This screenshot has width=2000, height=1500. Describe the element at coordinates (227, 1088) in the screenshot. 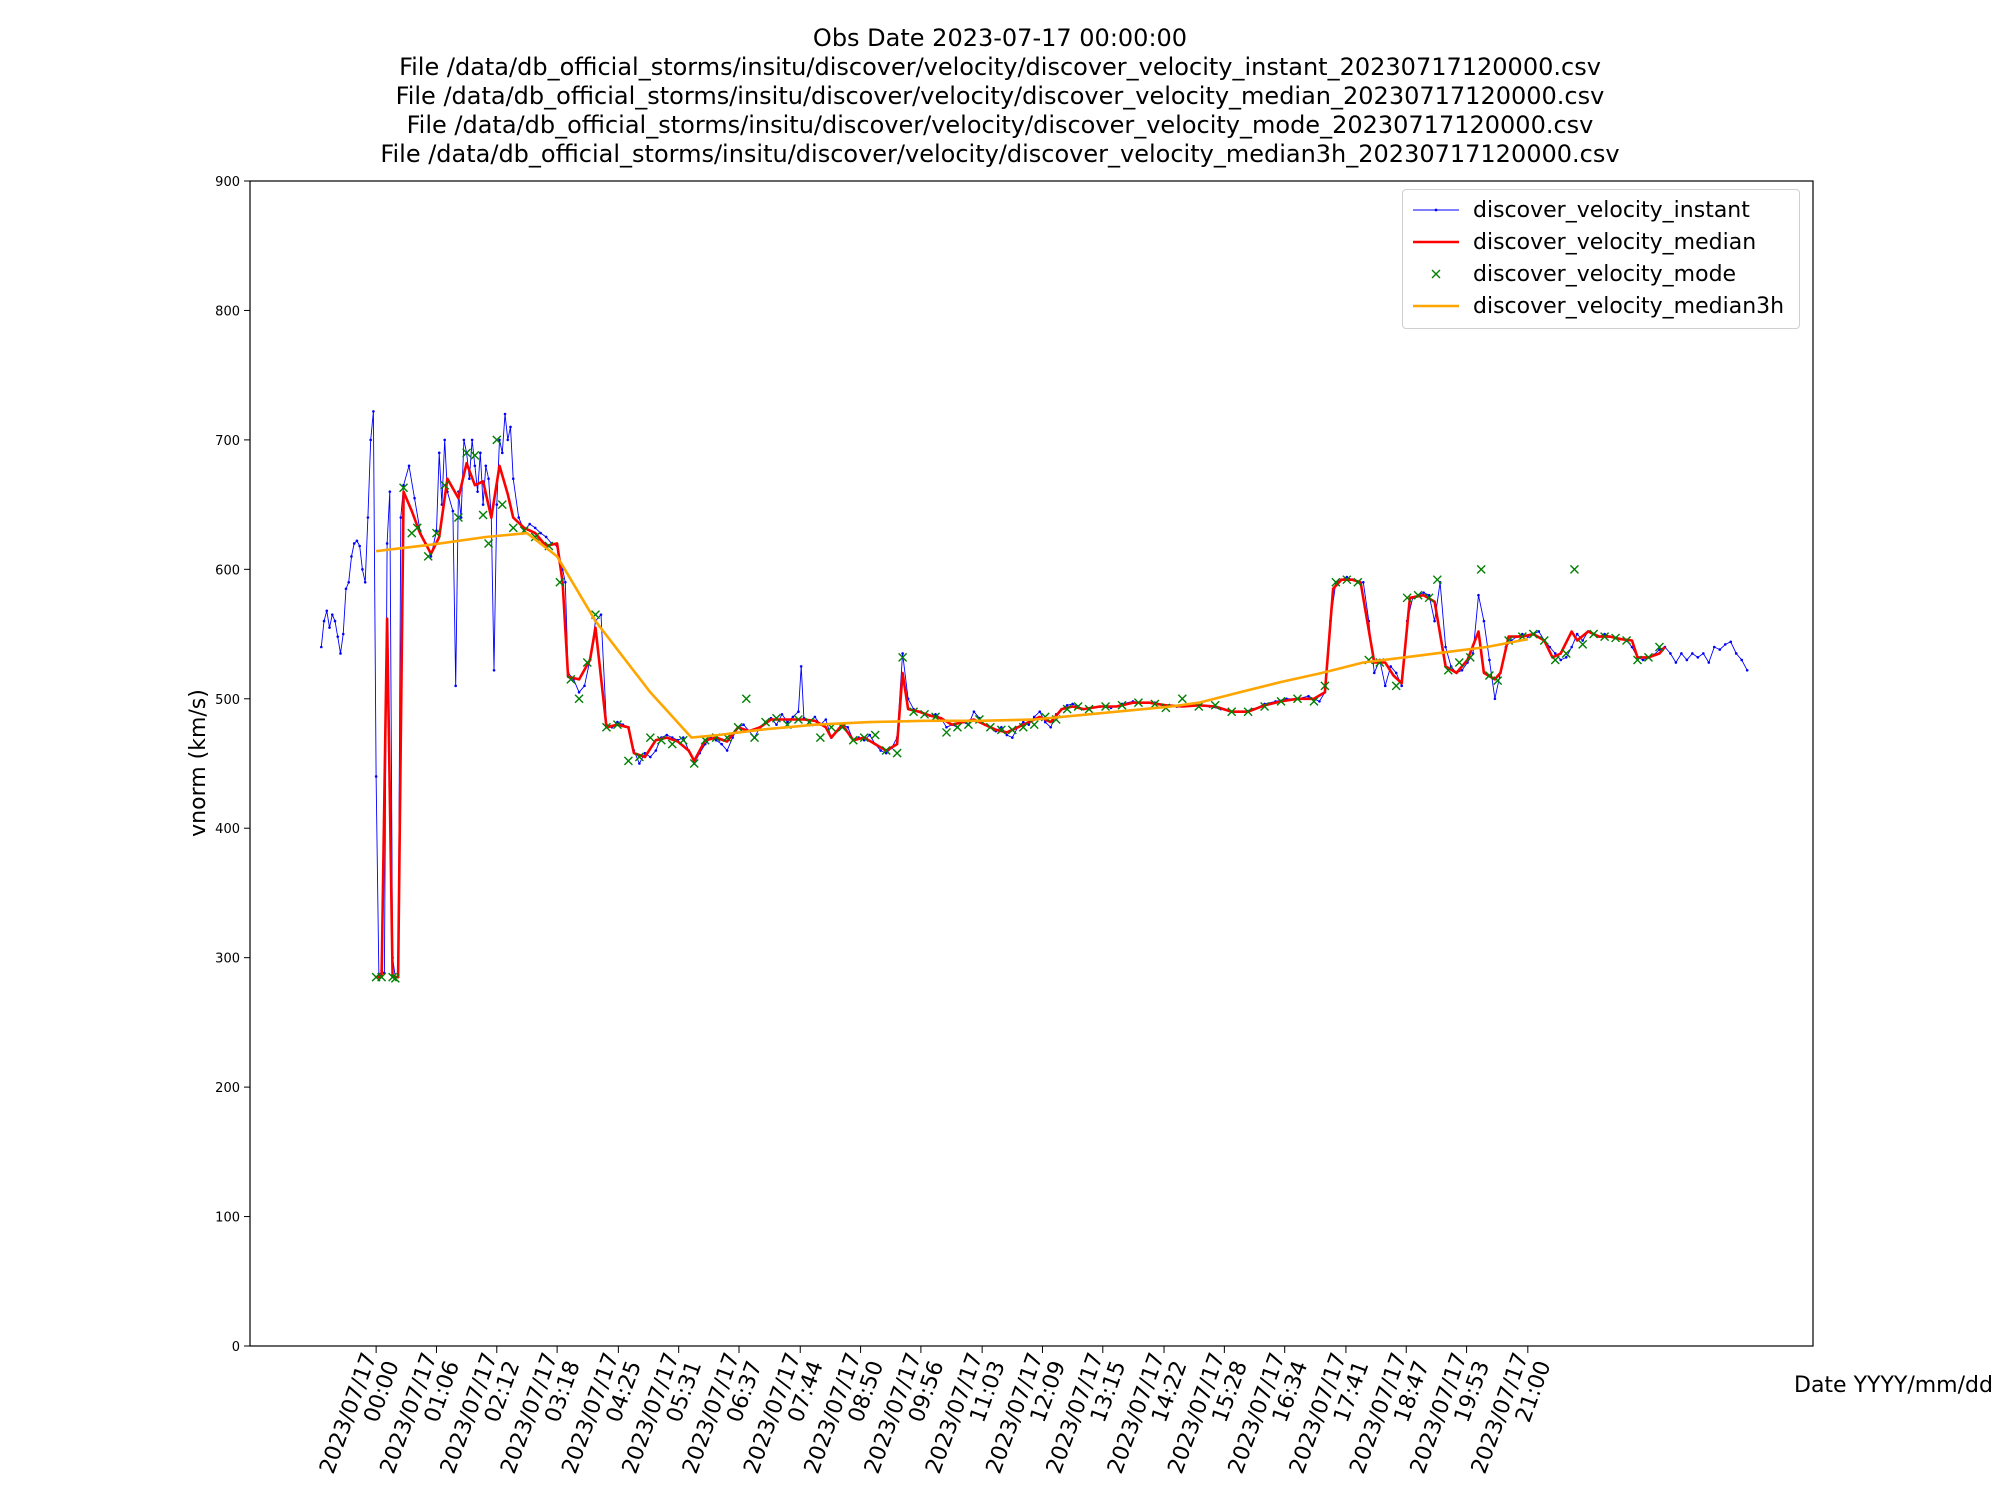

I see `y-tick-label: 200` at that location.